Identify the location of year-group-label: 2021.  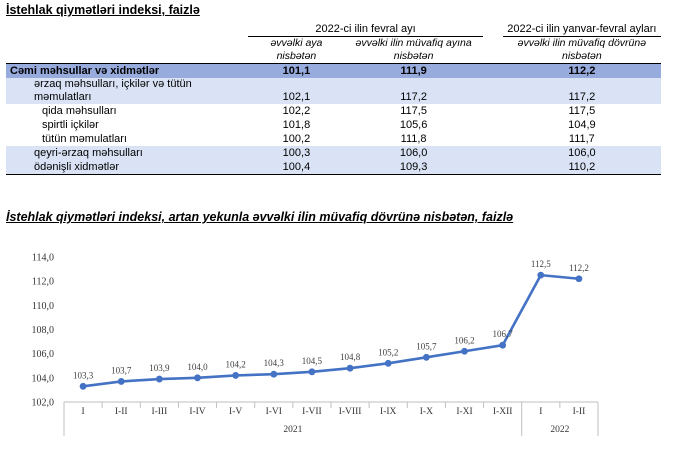
(292, 430).